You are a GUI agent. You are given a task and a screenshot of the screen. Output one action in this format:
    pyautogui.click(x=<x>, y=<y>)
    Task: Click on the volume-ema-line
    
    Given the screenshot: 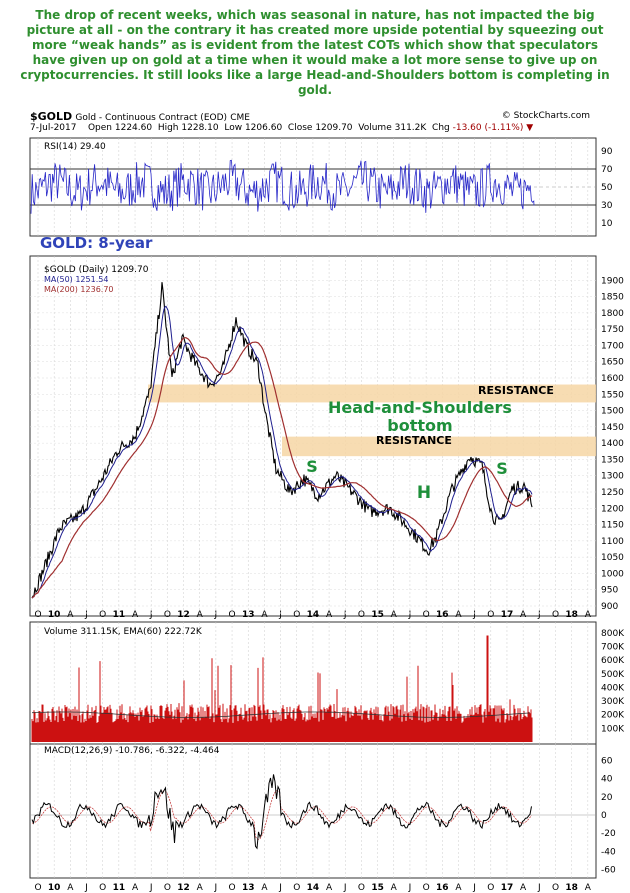 What is the action you would take?
    pyautogui.click(x=281, y=714)
    